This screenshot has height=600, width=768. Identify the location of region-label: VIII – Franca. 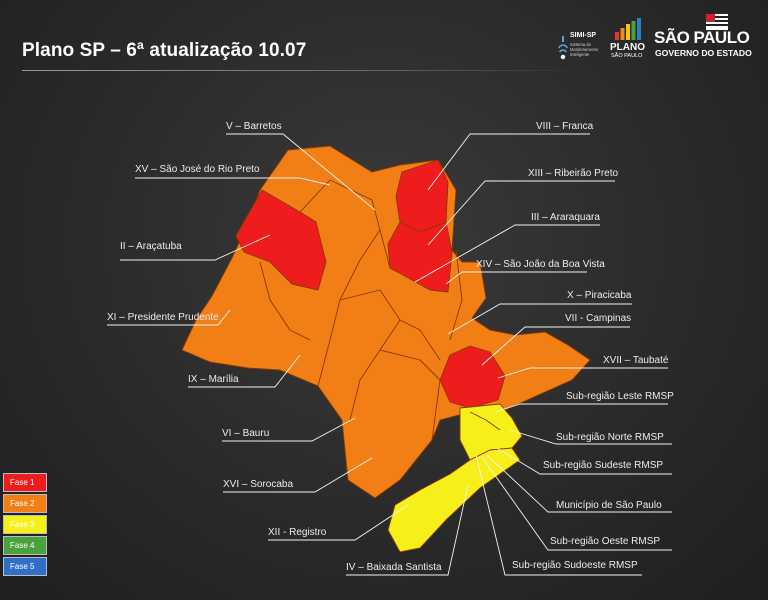
(565, 126).